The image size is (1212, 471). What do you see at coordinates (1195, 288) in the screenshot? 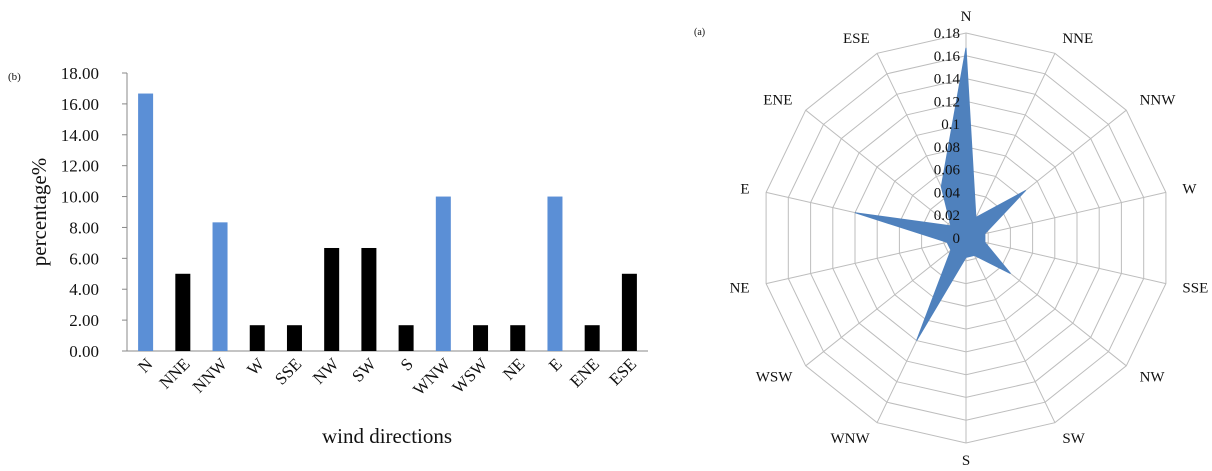
I see `direction-label: SSE` at bounding box center [1195, 288].